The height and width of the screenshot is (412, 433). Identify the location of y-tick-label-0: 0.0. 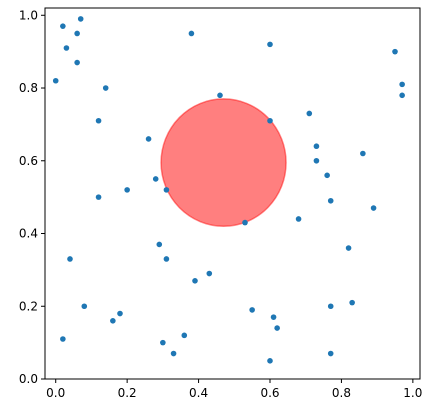
(28, 379).